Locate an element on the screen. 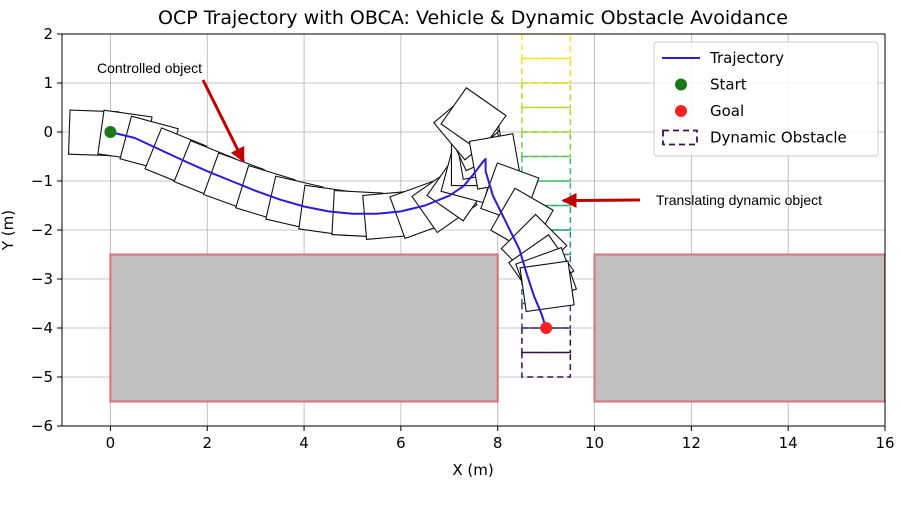 This screenshot has width=900, height=514. x-tick-label: 0 is located at coordinates (111, 443).